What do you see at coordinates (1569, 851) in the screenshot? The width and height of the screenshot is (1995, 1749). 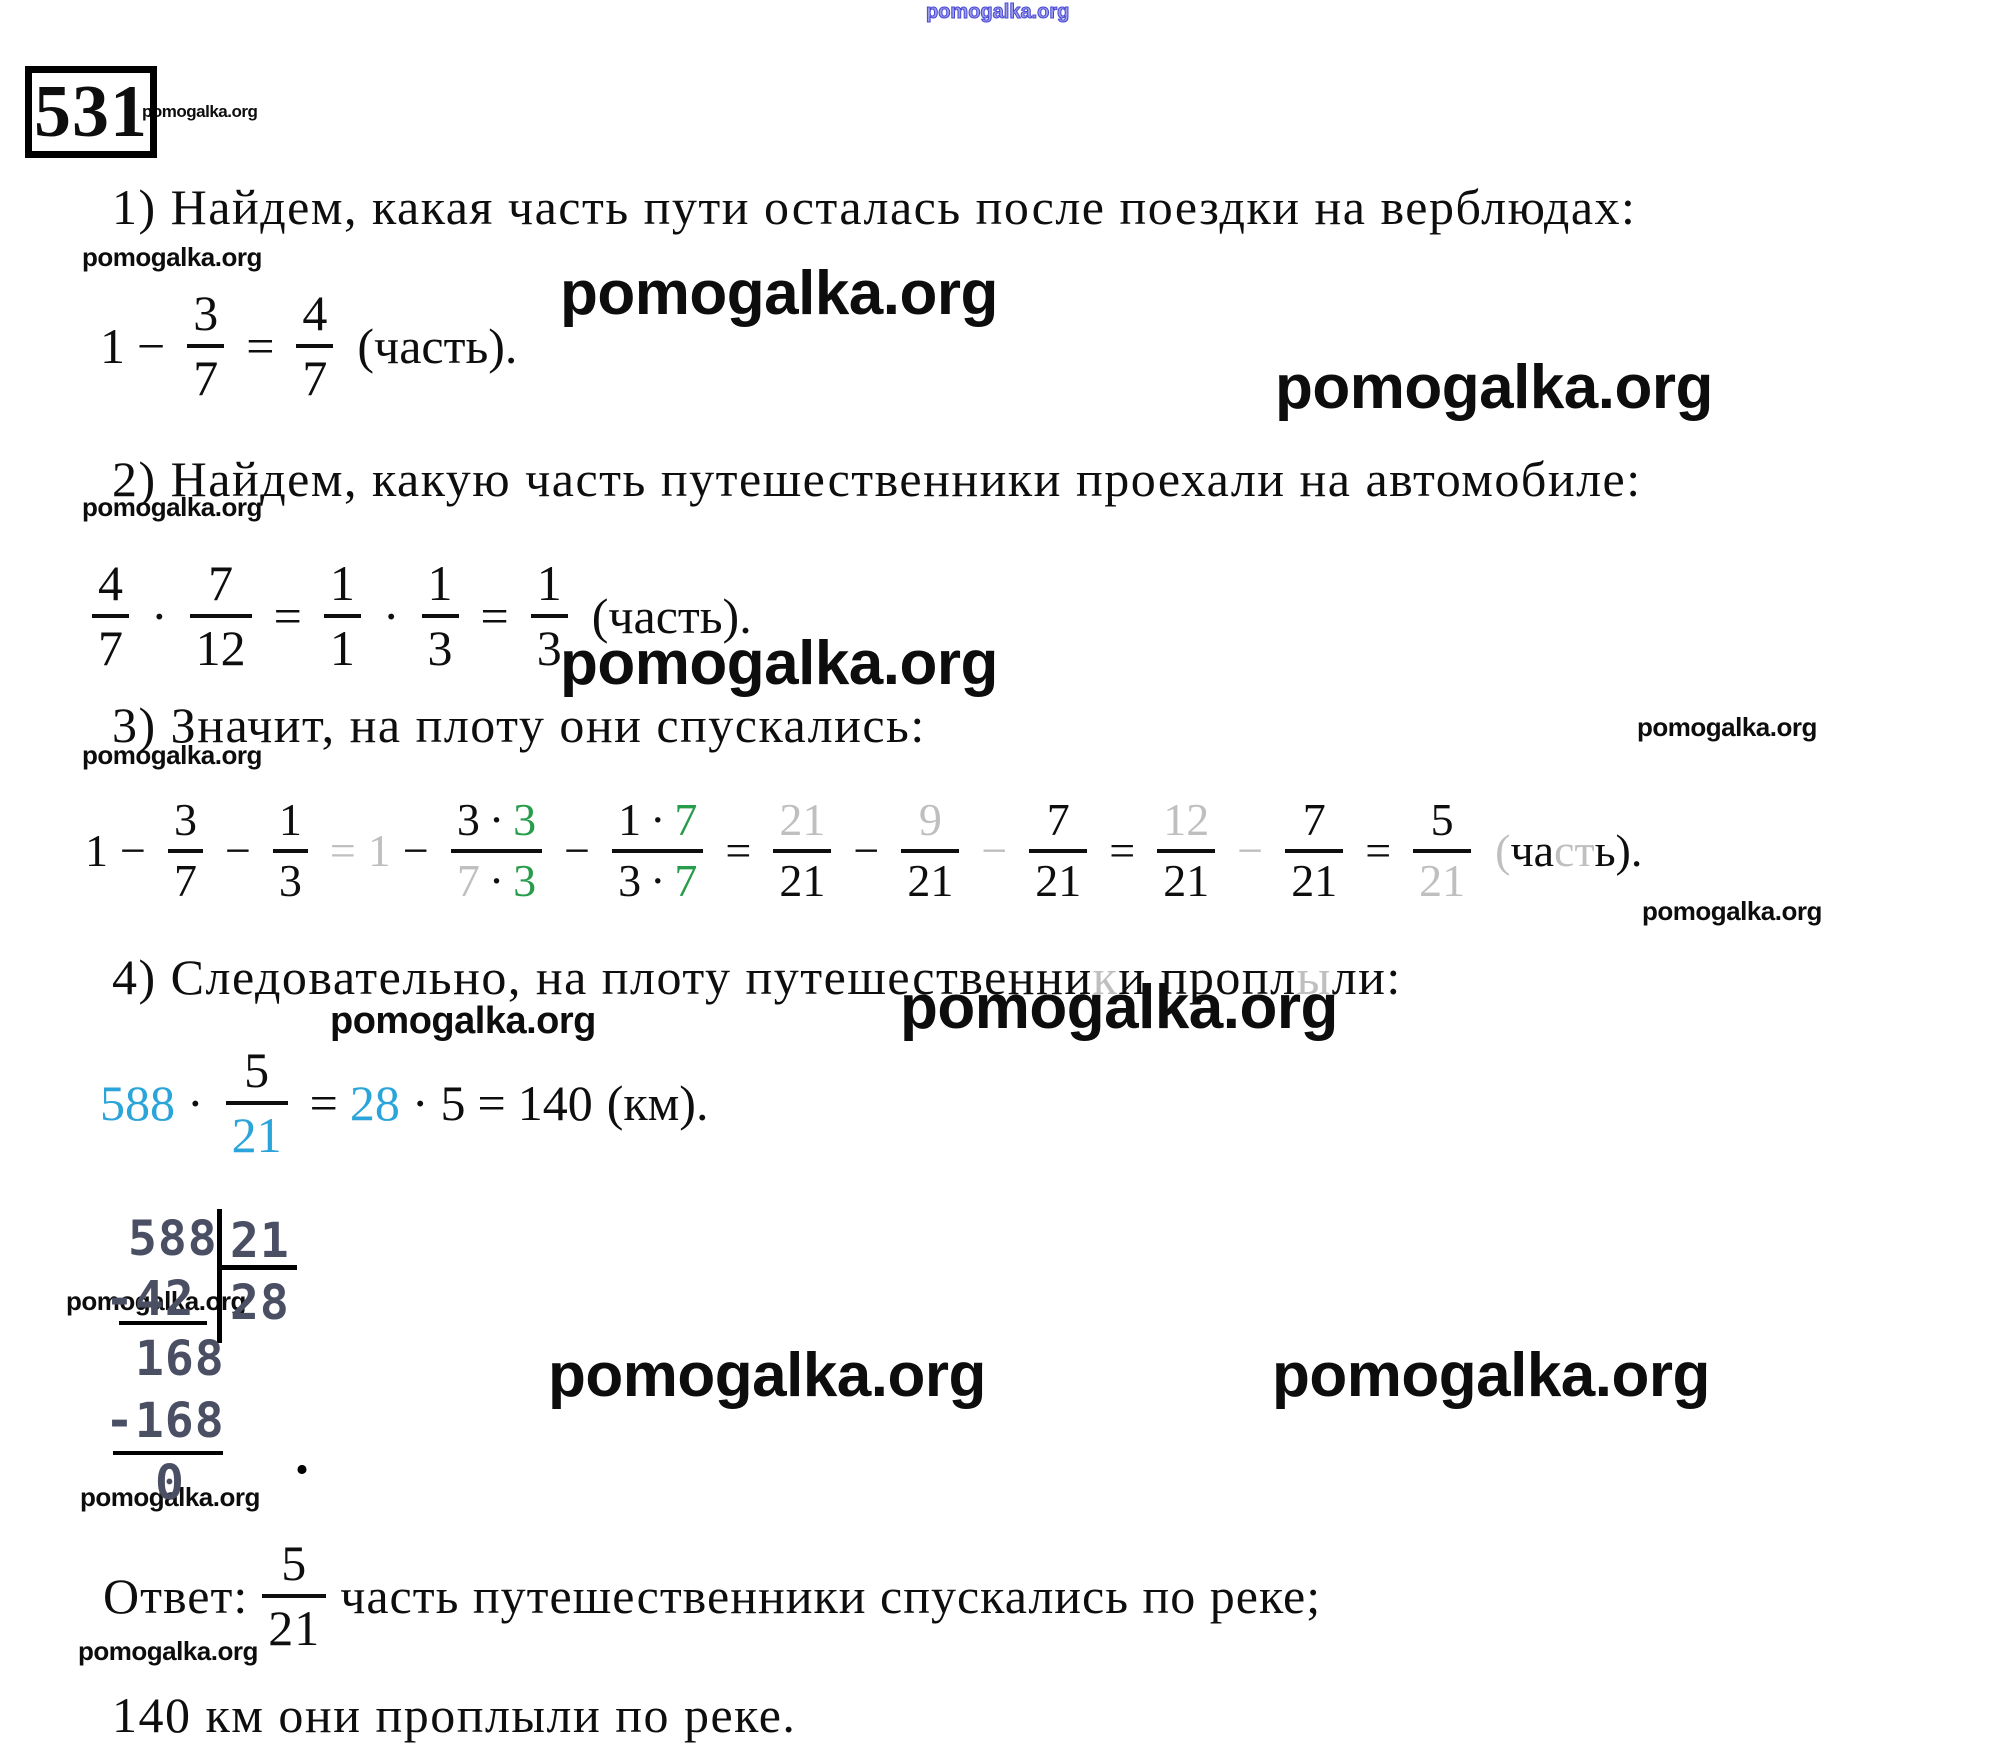 I see `eq3-unit: (часть).` at bounding box center [1569, 851].